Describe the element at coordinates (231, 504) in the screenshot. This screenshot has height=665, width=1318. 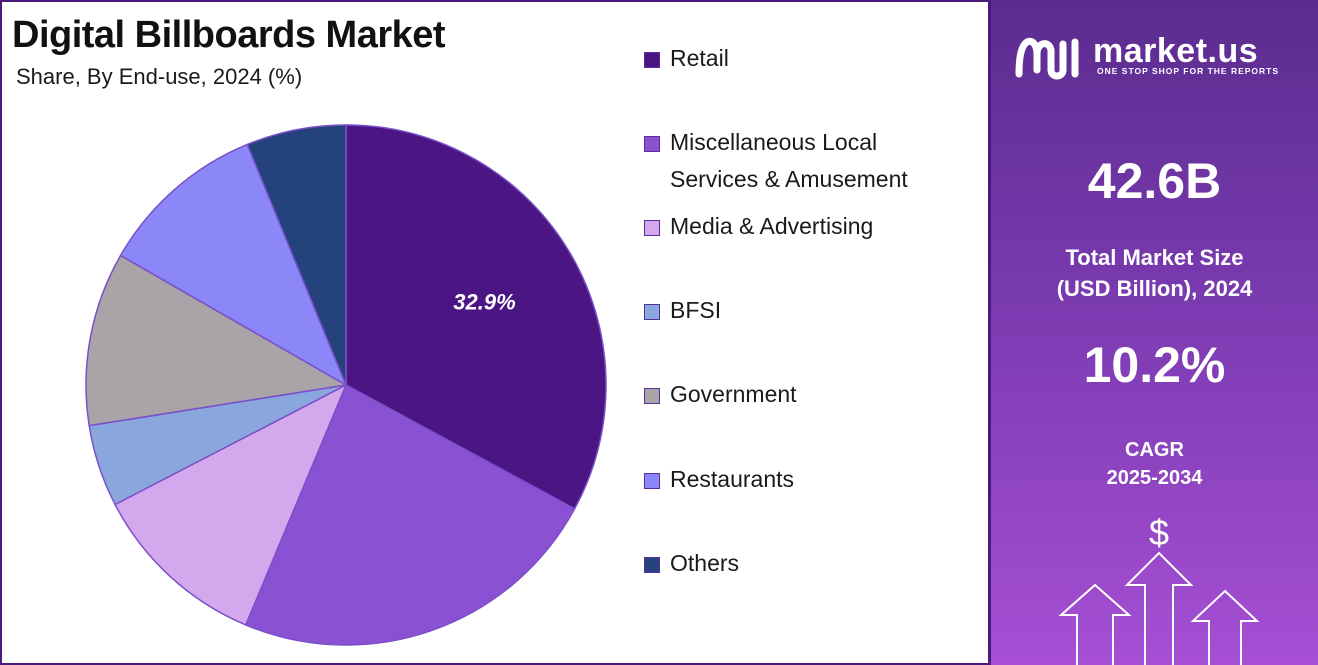
I see `pie-slice-media-advertising` at that location.